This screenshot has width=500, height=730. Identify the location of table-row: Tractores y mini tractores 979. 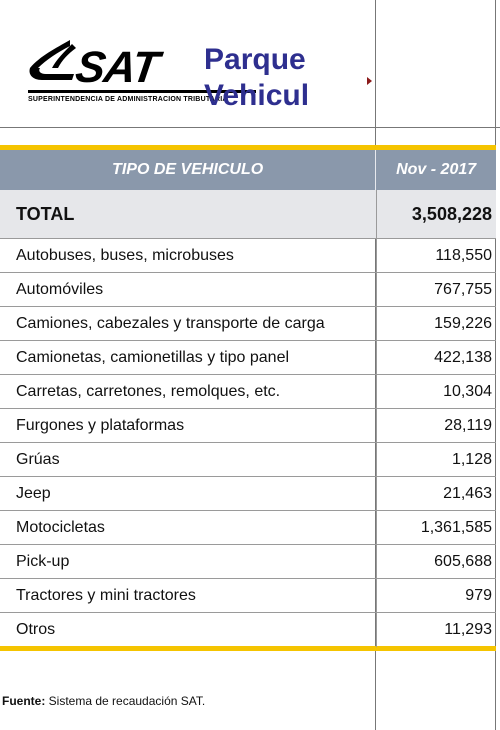
(248, 595).